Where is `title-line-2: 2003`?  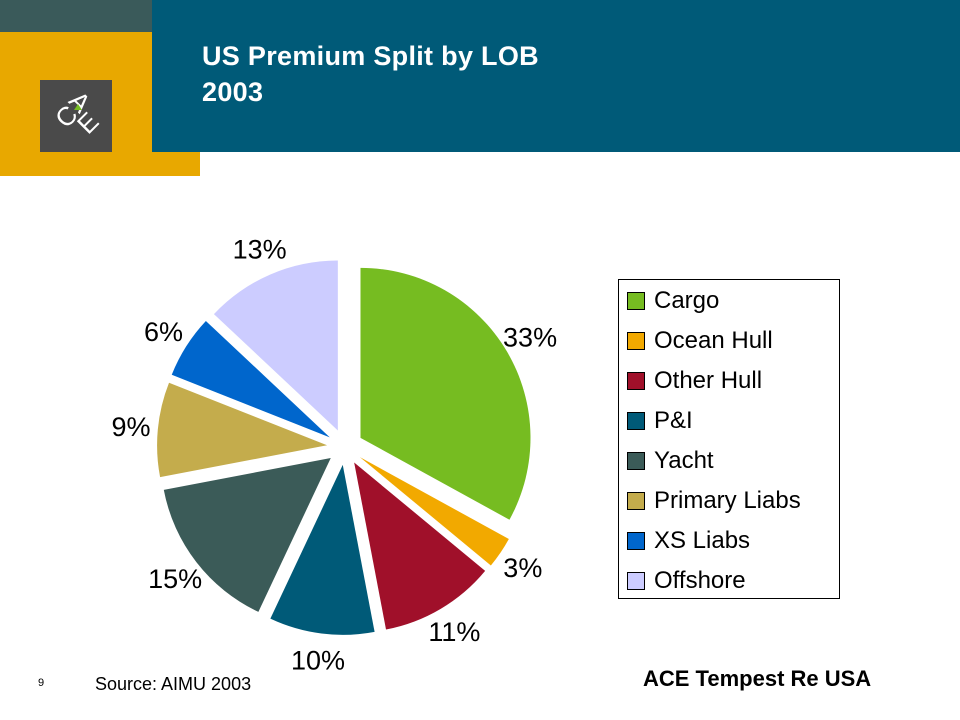 title-line-2: 2003 is located at coordinates (233, 92).